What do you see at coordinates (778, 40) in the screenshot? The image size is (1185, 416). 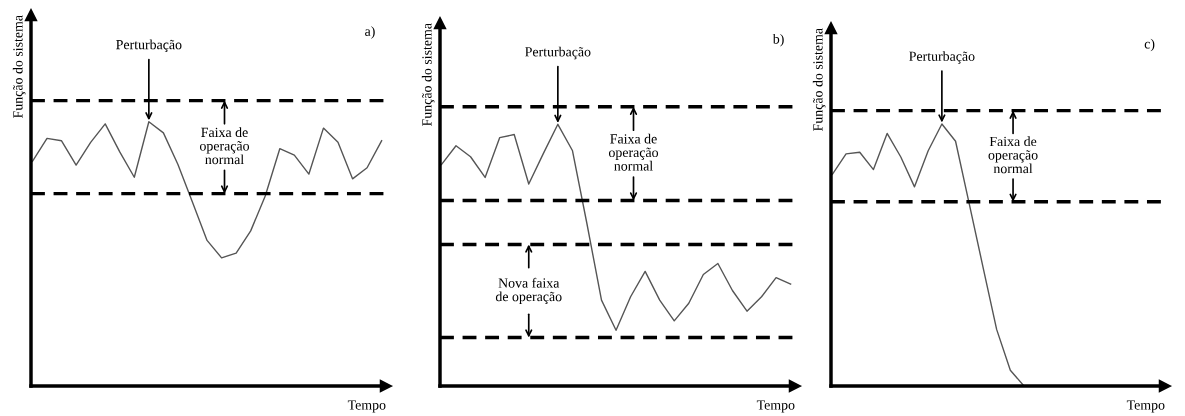 I see `chart-title: b)` at bounding box center [778, 40].